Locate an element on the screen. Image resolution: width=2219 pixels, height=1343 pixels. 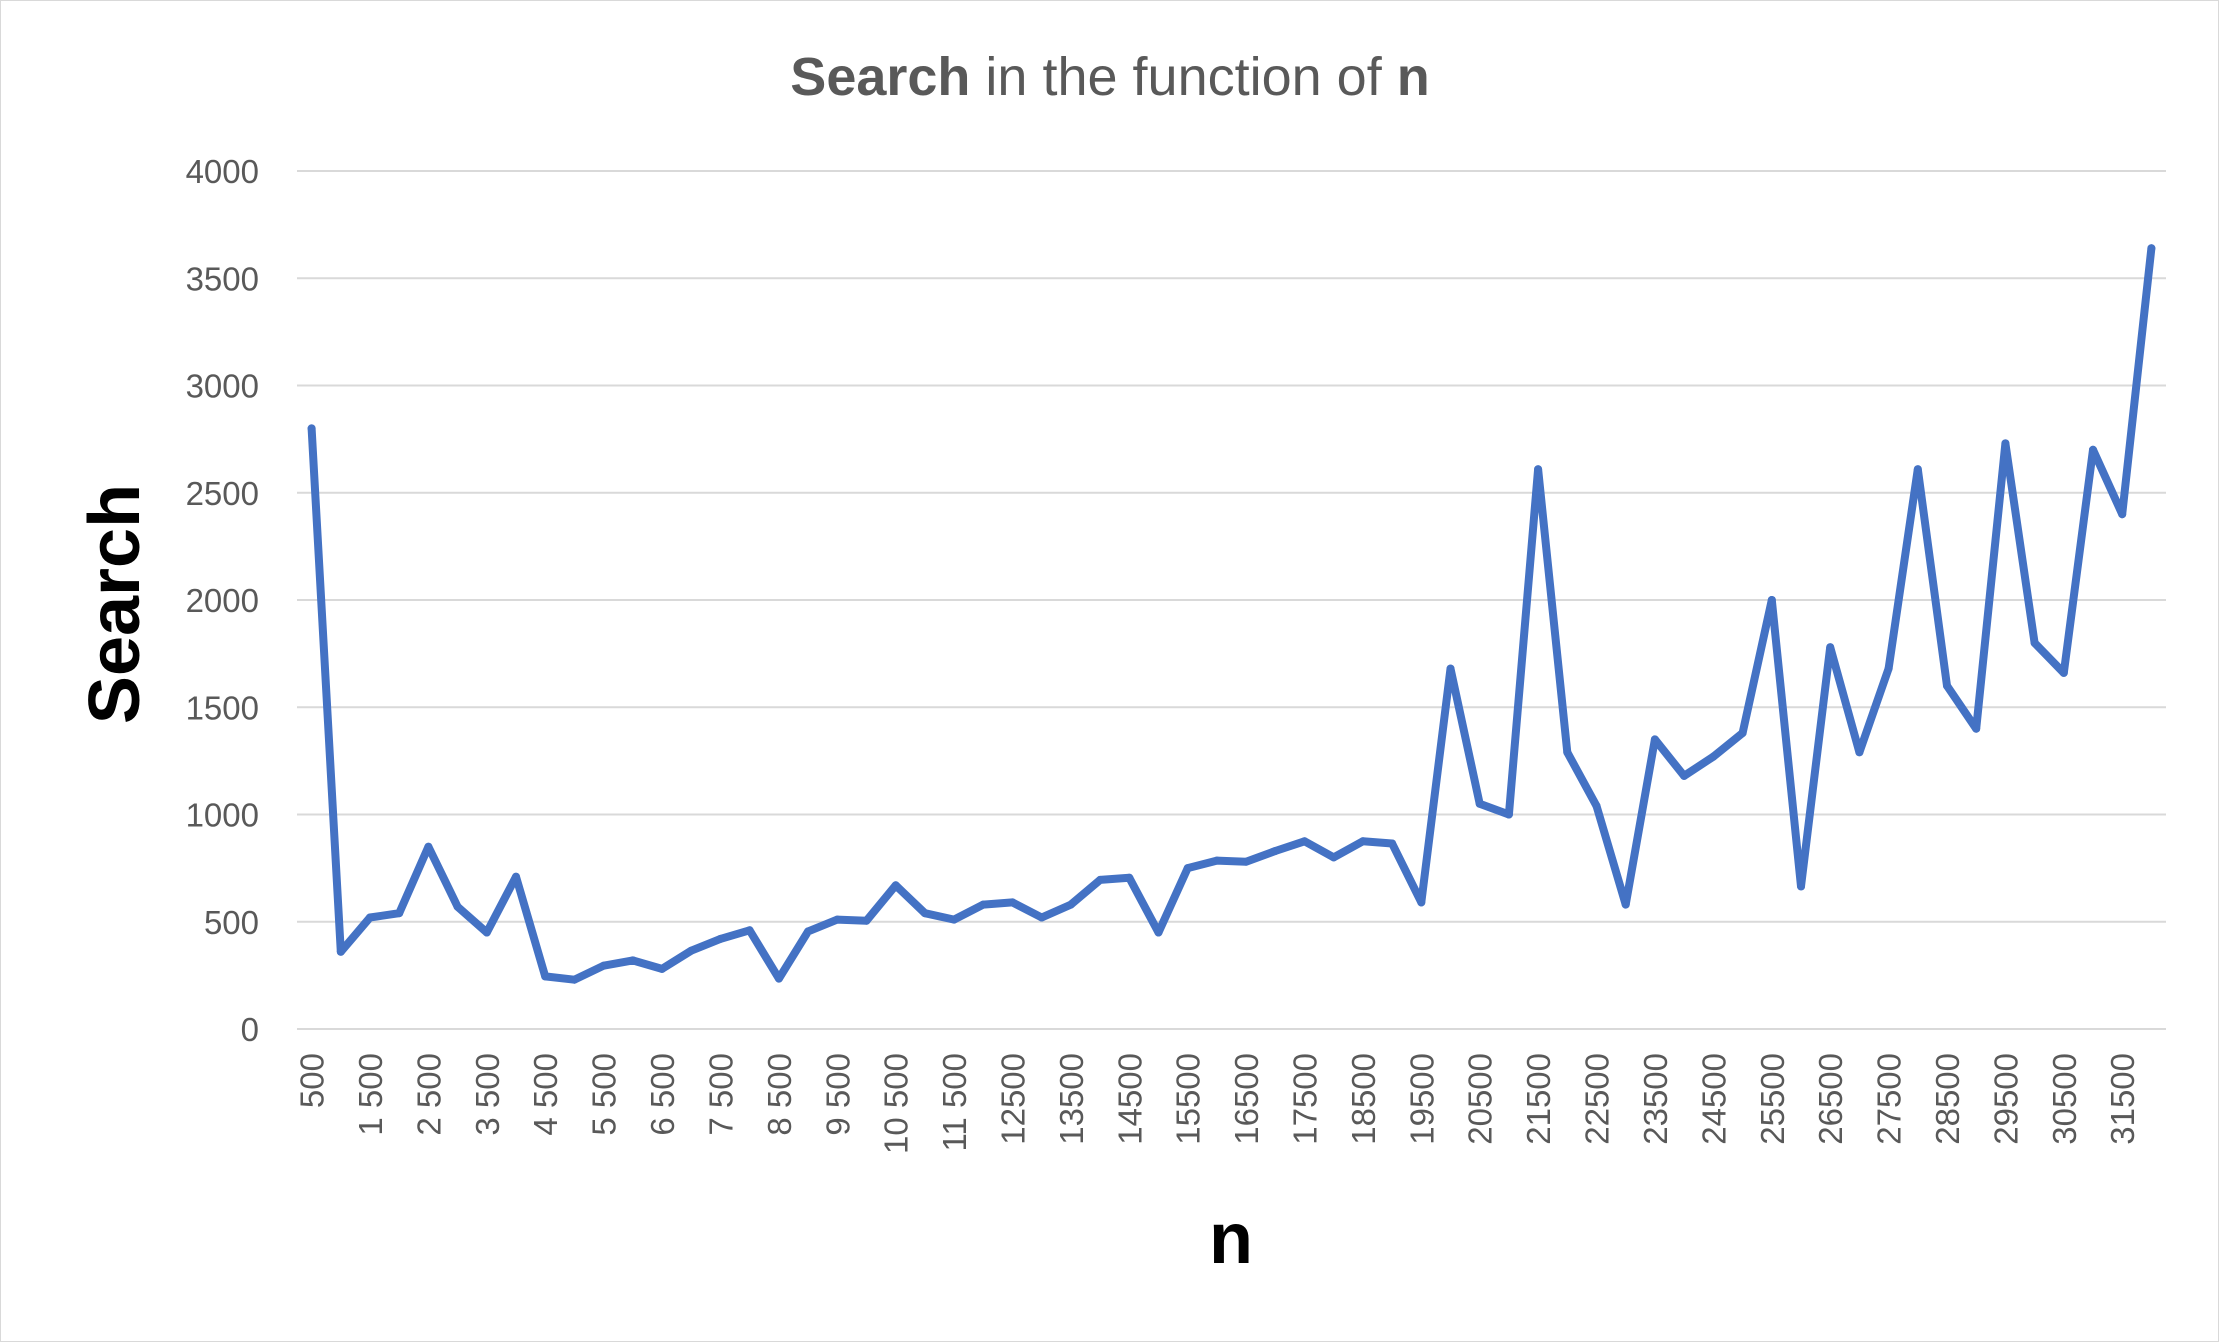
x-tick-label: 9 500 is located at coordinates (837, 1094).